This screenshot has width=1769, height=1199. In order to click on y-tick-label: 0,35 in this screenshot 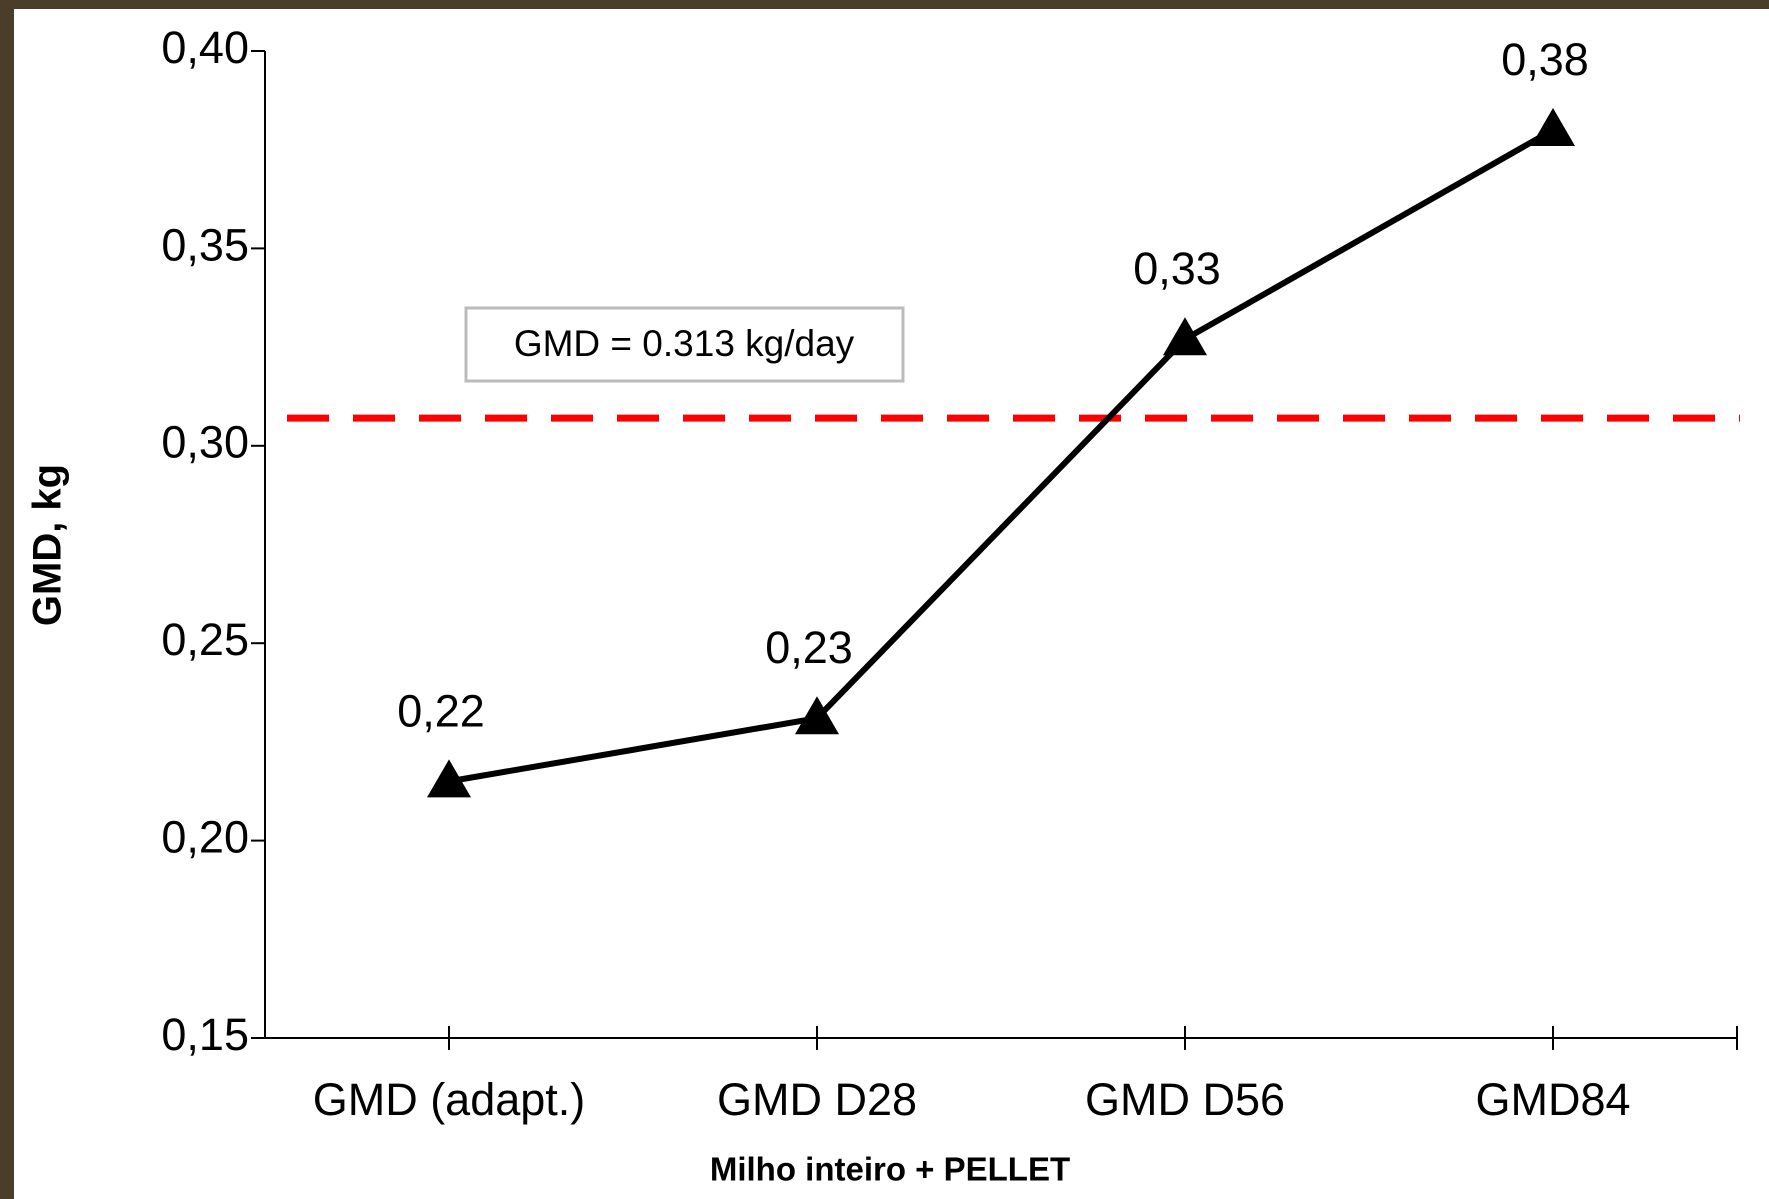, I will do `click(205, 244)`.